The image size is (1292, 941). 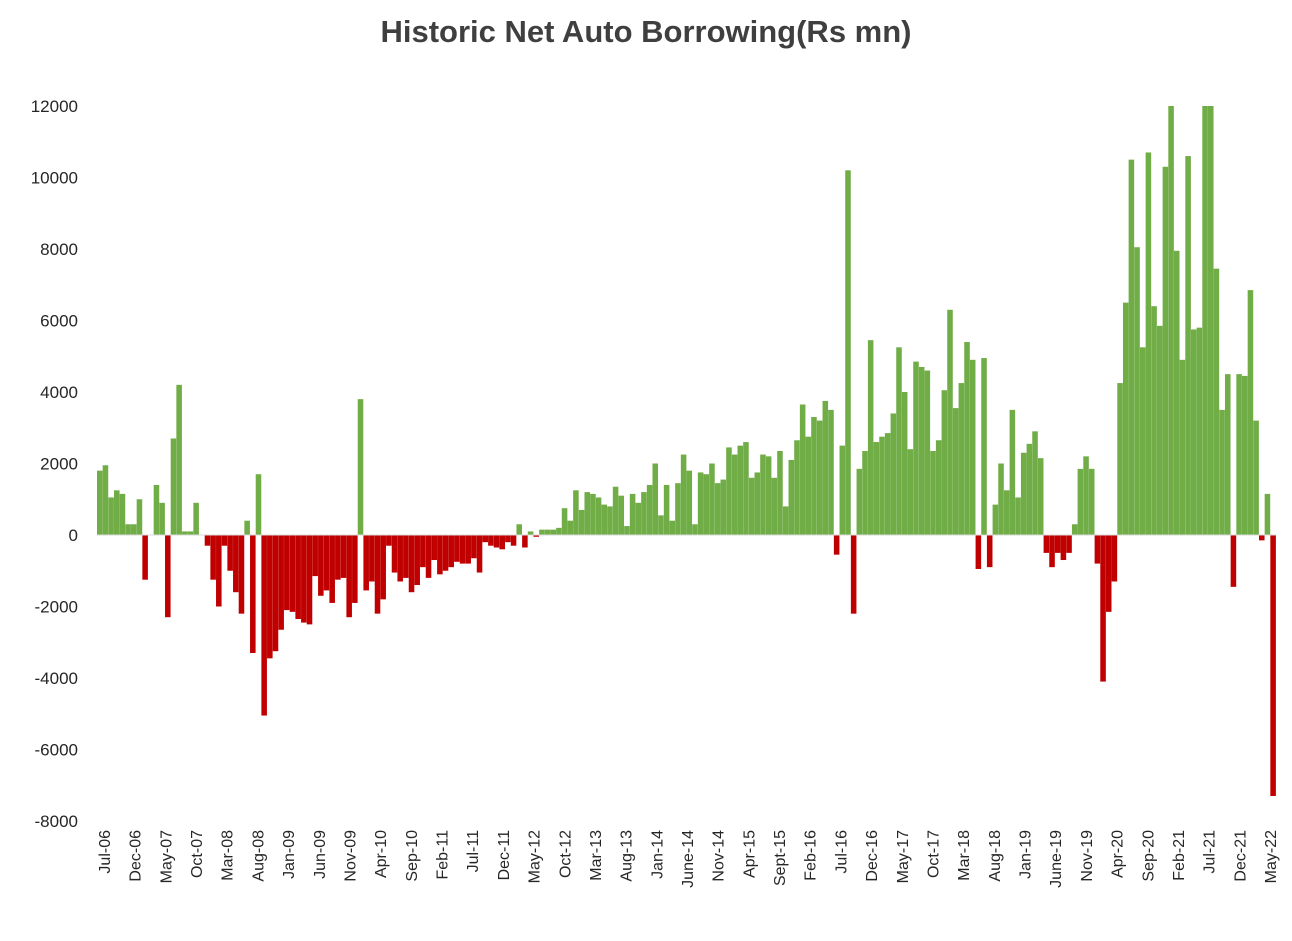 I want to click on x-tick-label: Jan-14, so click(x=657, y=854).